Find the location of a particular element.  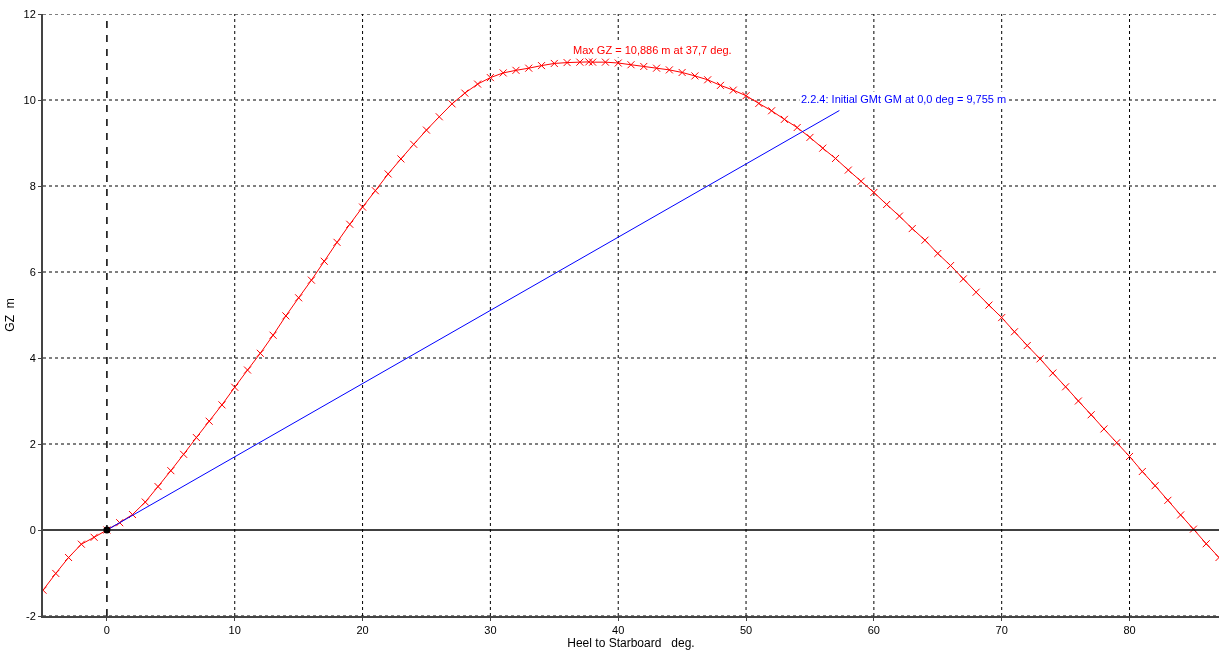

y-tick-label: 2 is located at coordinates (32, 443).